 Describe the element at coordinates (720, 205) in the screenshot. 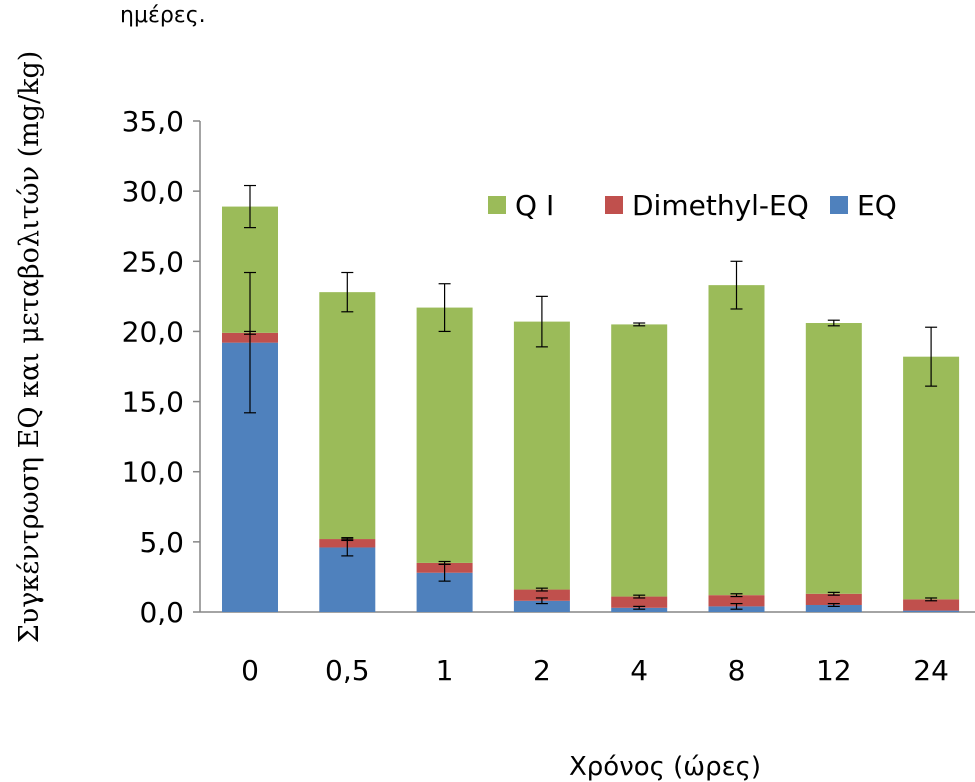

I see `legend-label: Dimethyl-EQ` at that location.